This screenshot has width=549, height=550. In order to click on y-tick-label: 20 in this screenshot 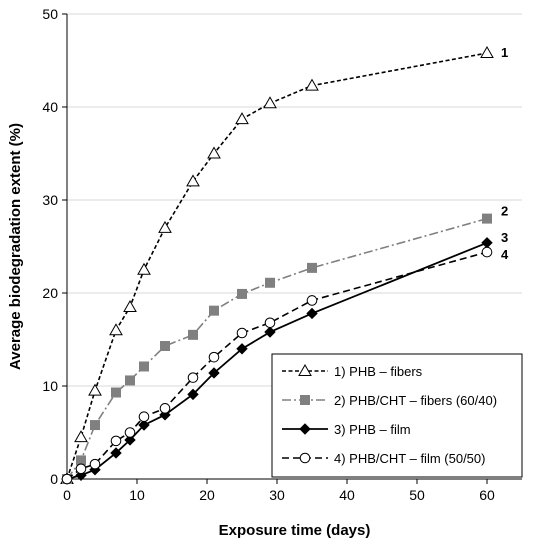, I will do `click(50, 293)`.